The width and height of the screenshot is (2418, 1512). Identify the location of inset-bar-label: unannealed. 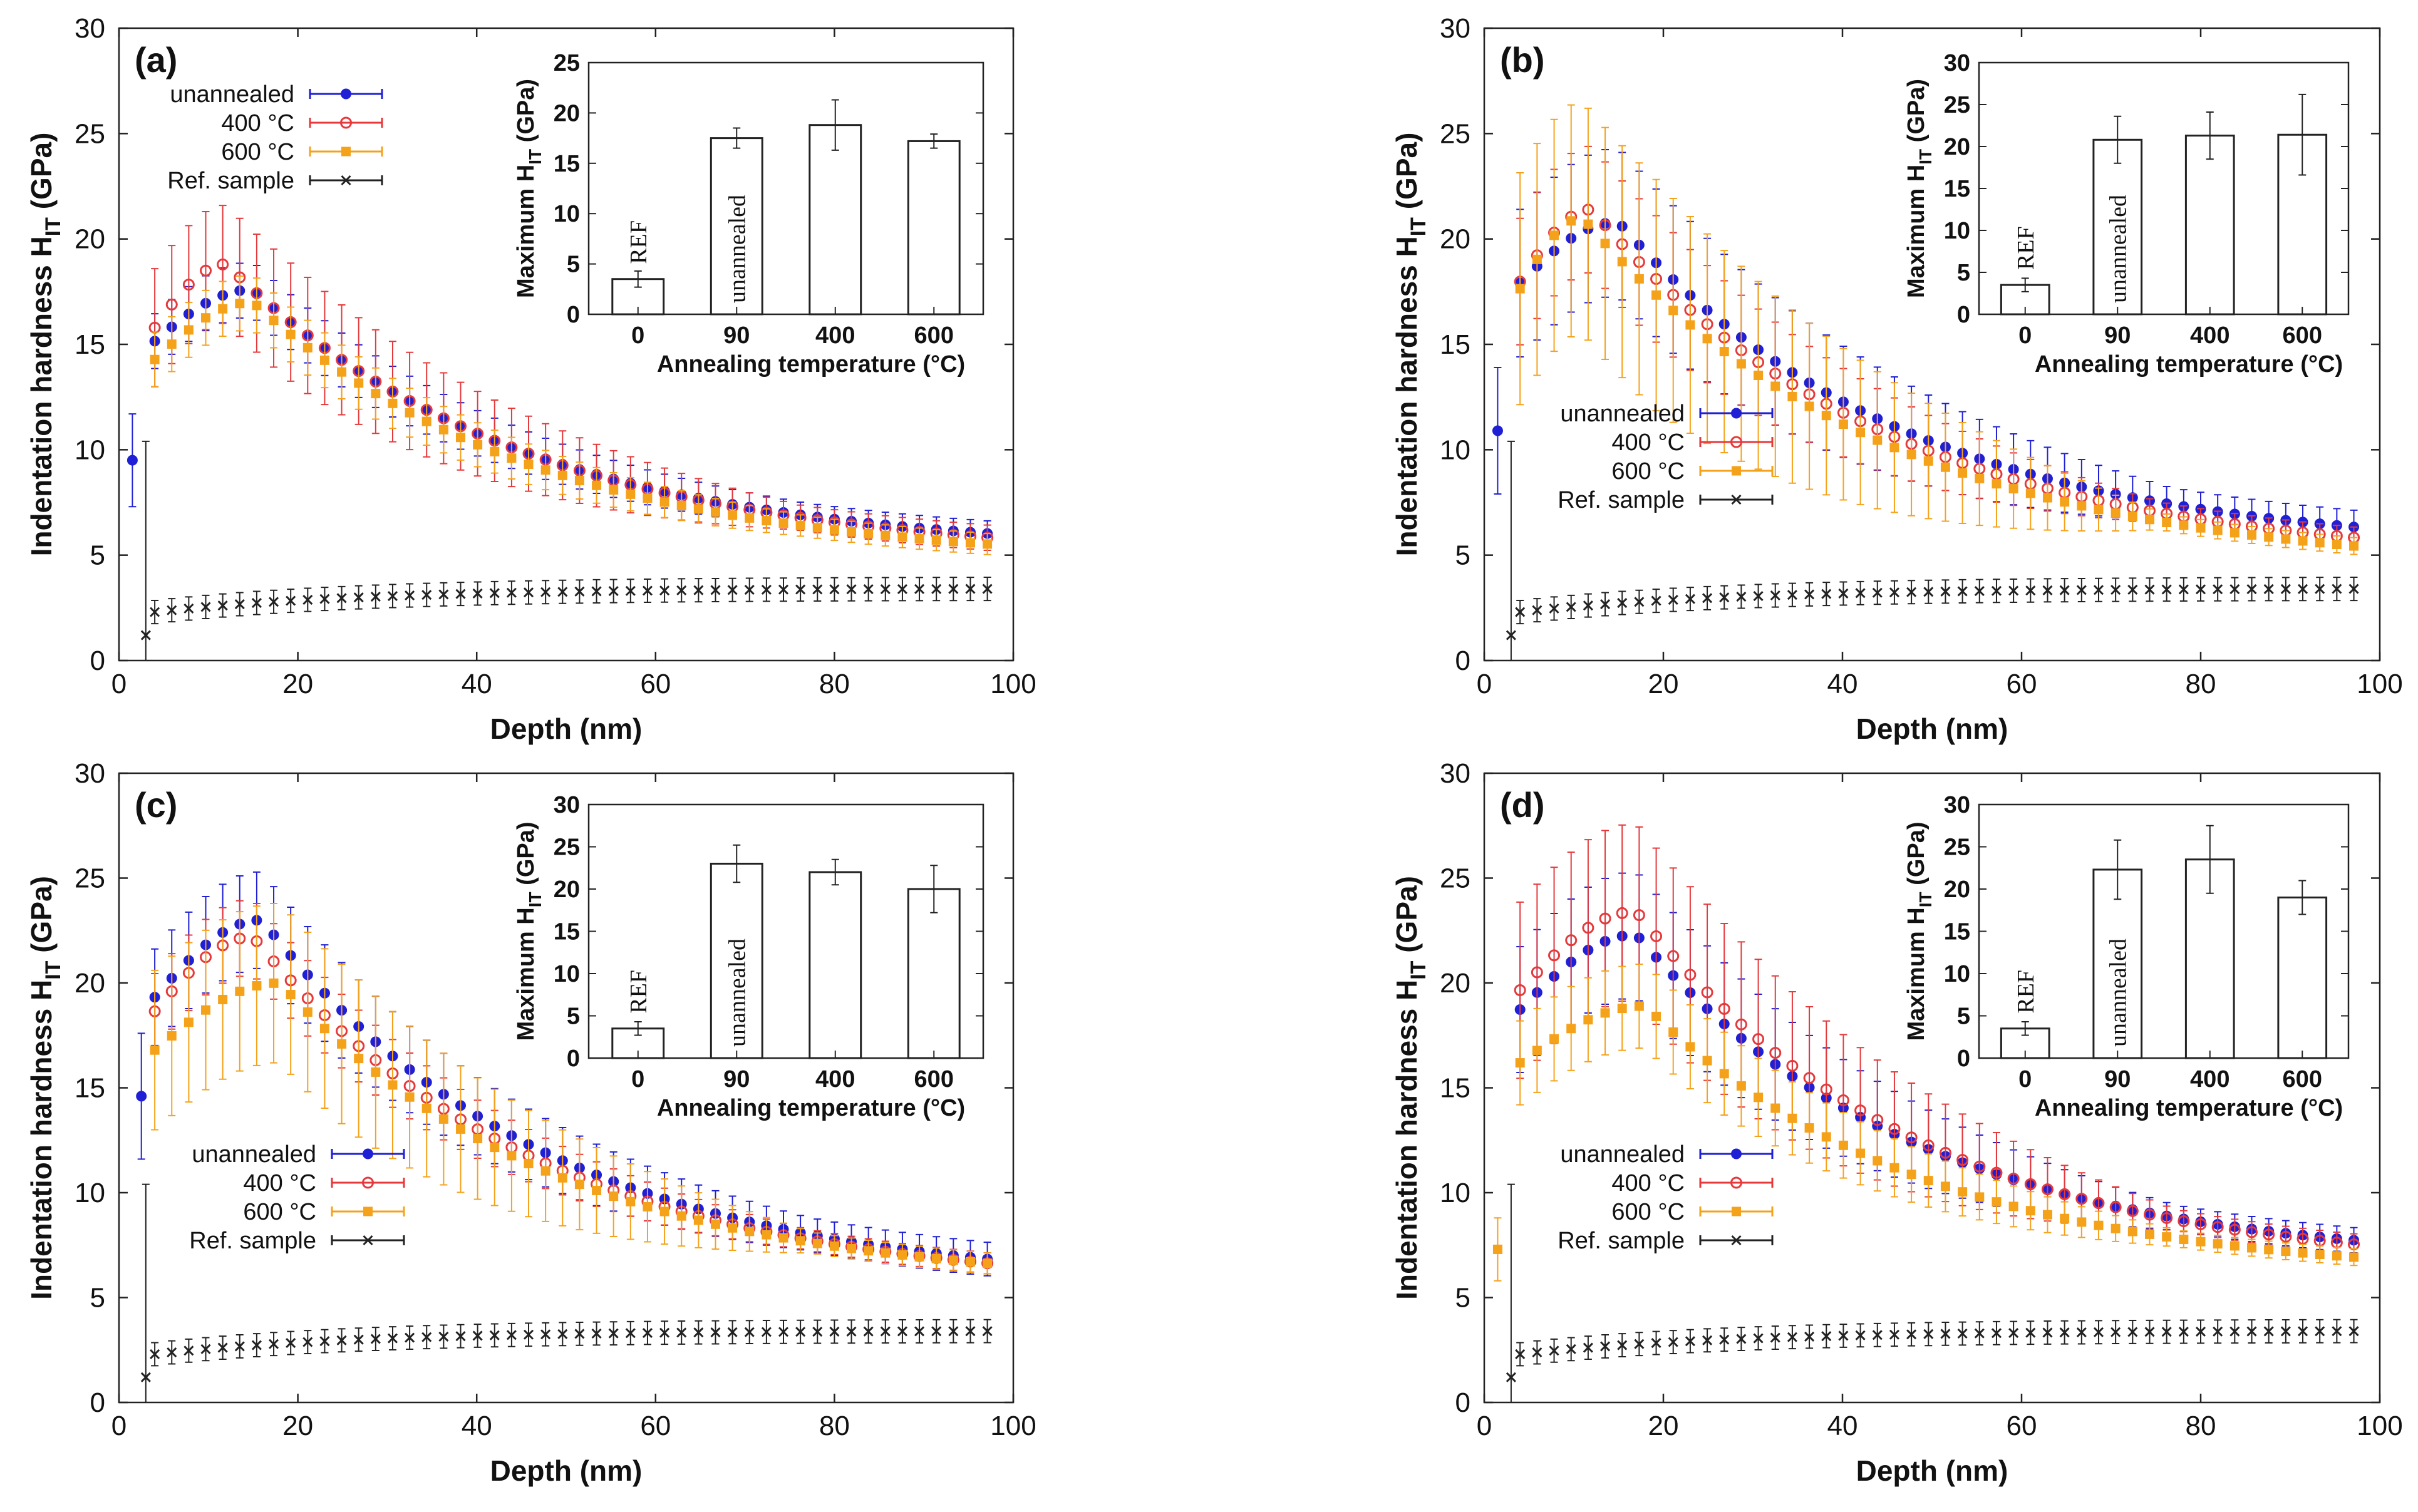
(2118, 249).